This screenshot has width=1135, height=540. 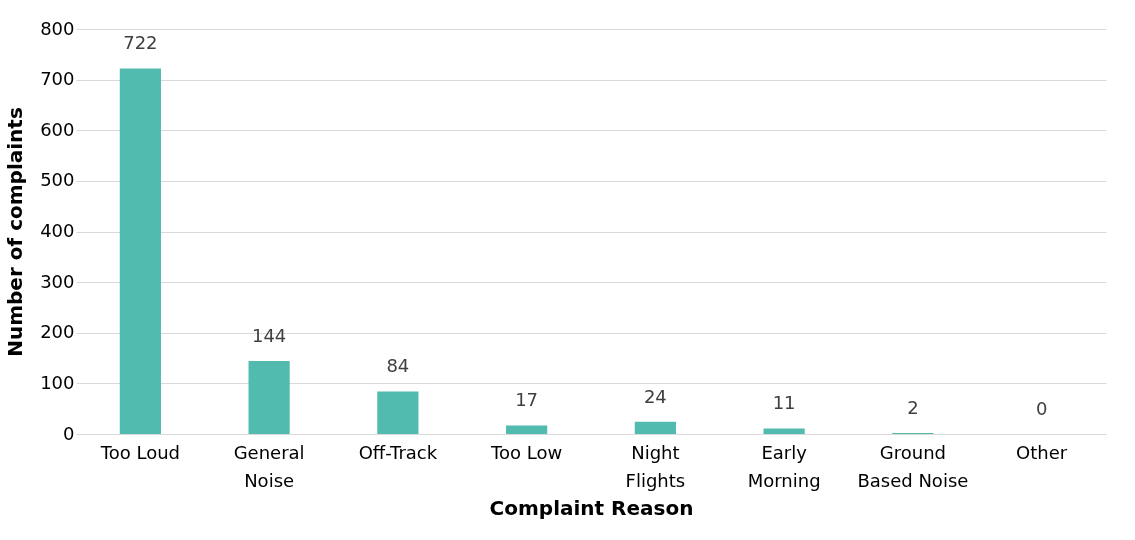 I want to click on data-label: 722, so click(x=140, y=43).